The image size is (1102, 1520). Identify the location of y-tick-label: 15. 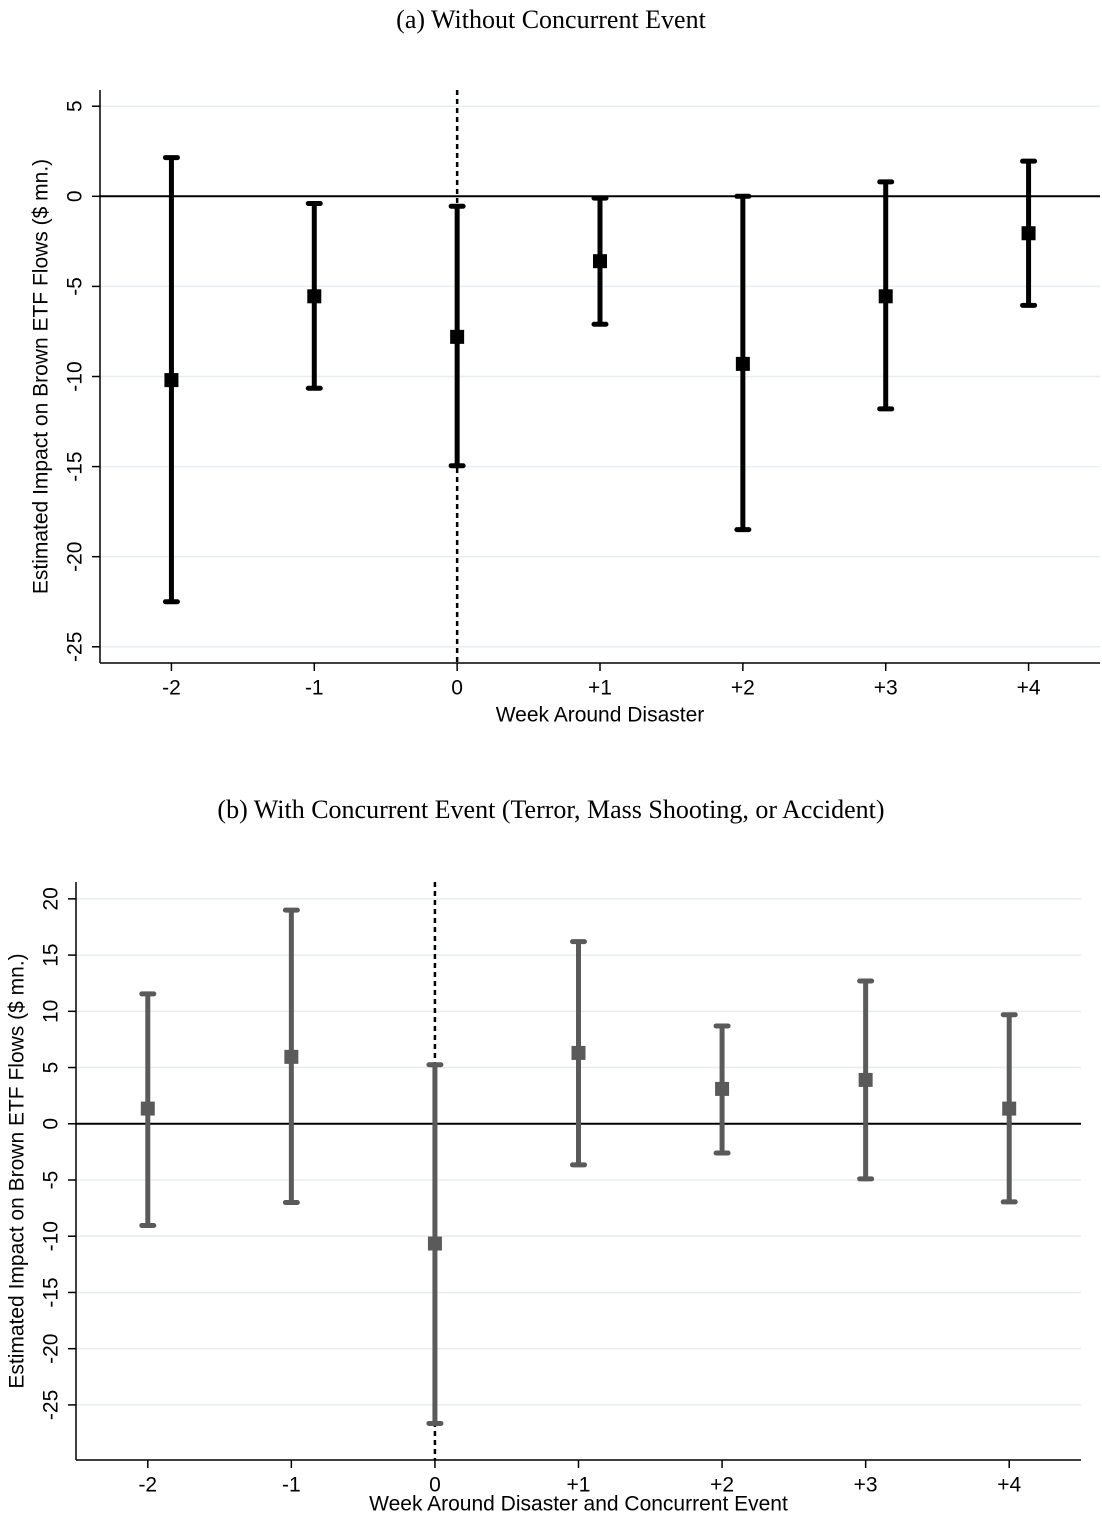
(51, 954).